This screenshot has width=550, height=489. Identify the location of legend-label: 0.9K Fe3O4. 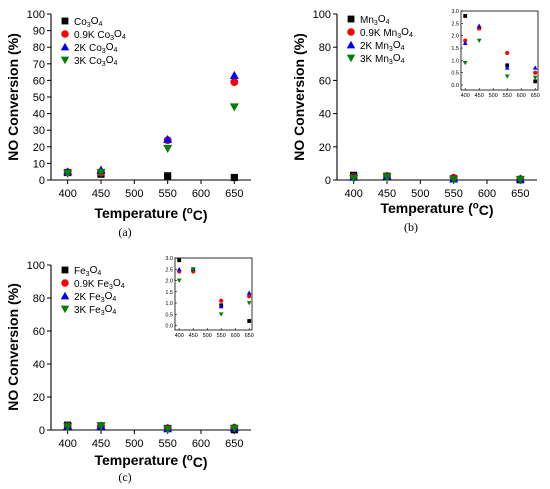
(99, 284).